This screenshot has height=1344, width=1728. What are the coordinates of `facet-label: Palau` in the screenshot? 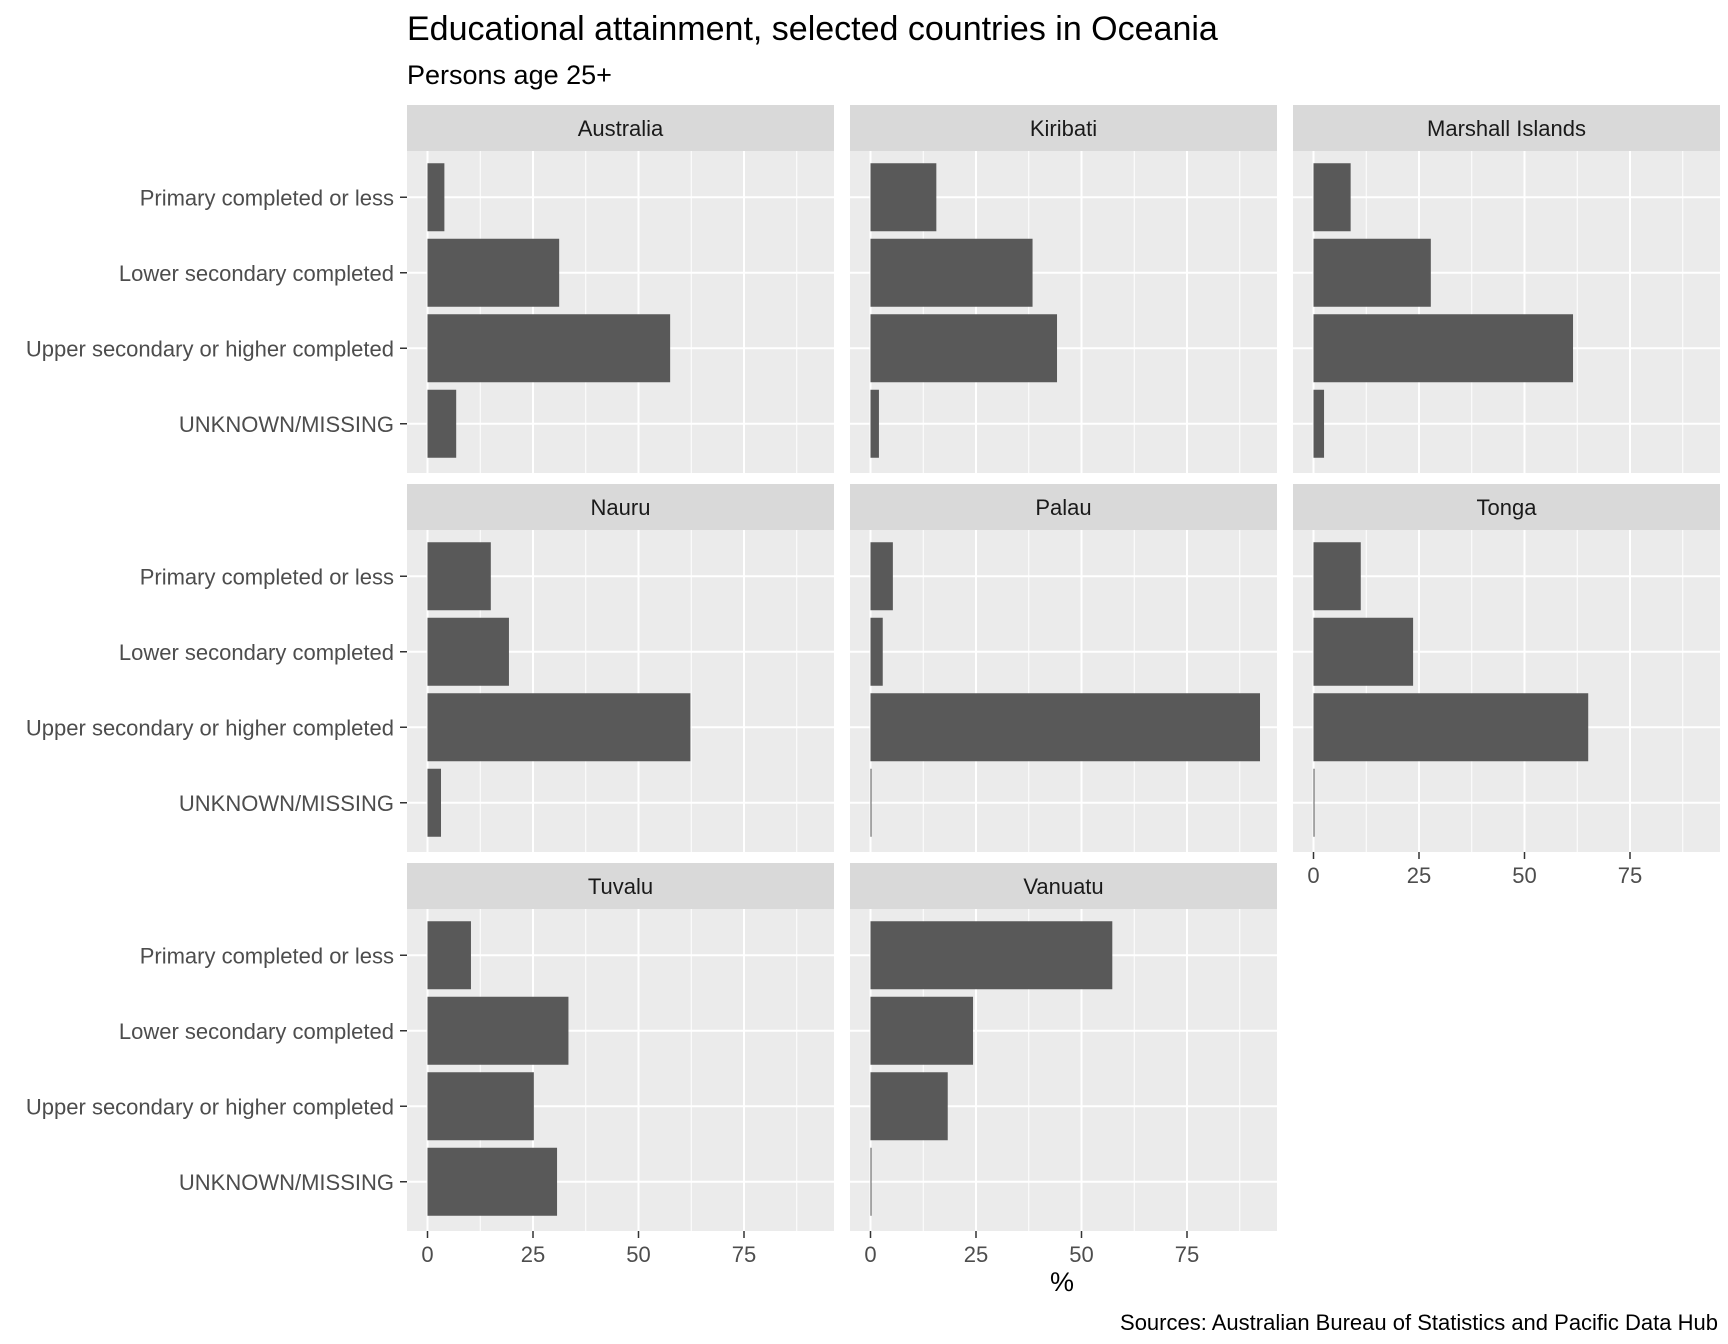 It's located at (1063, 507).